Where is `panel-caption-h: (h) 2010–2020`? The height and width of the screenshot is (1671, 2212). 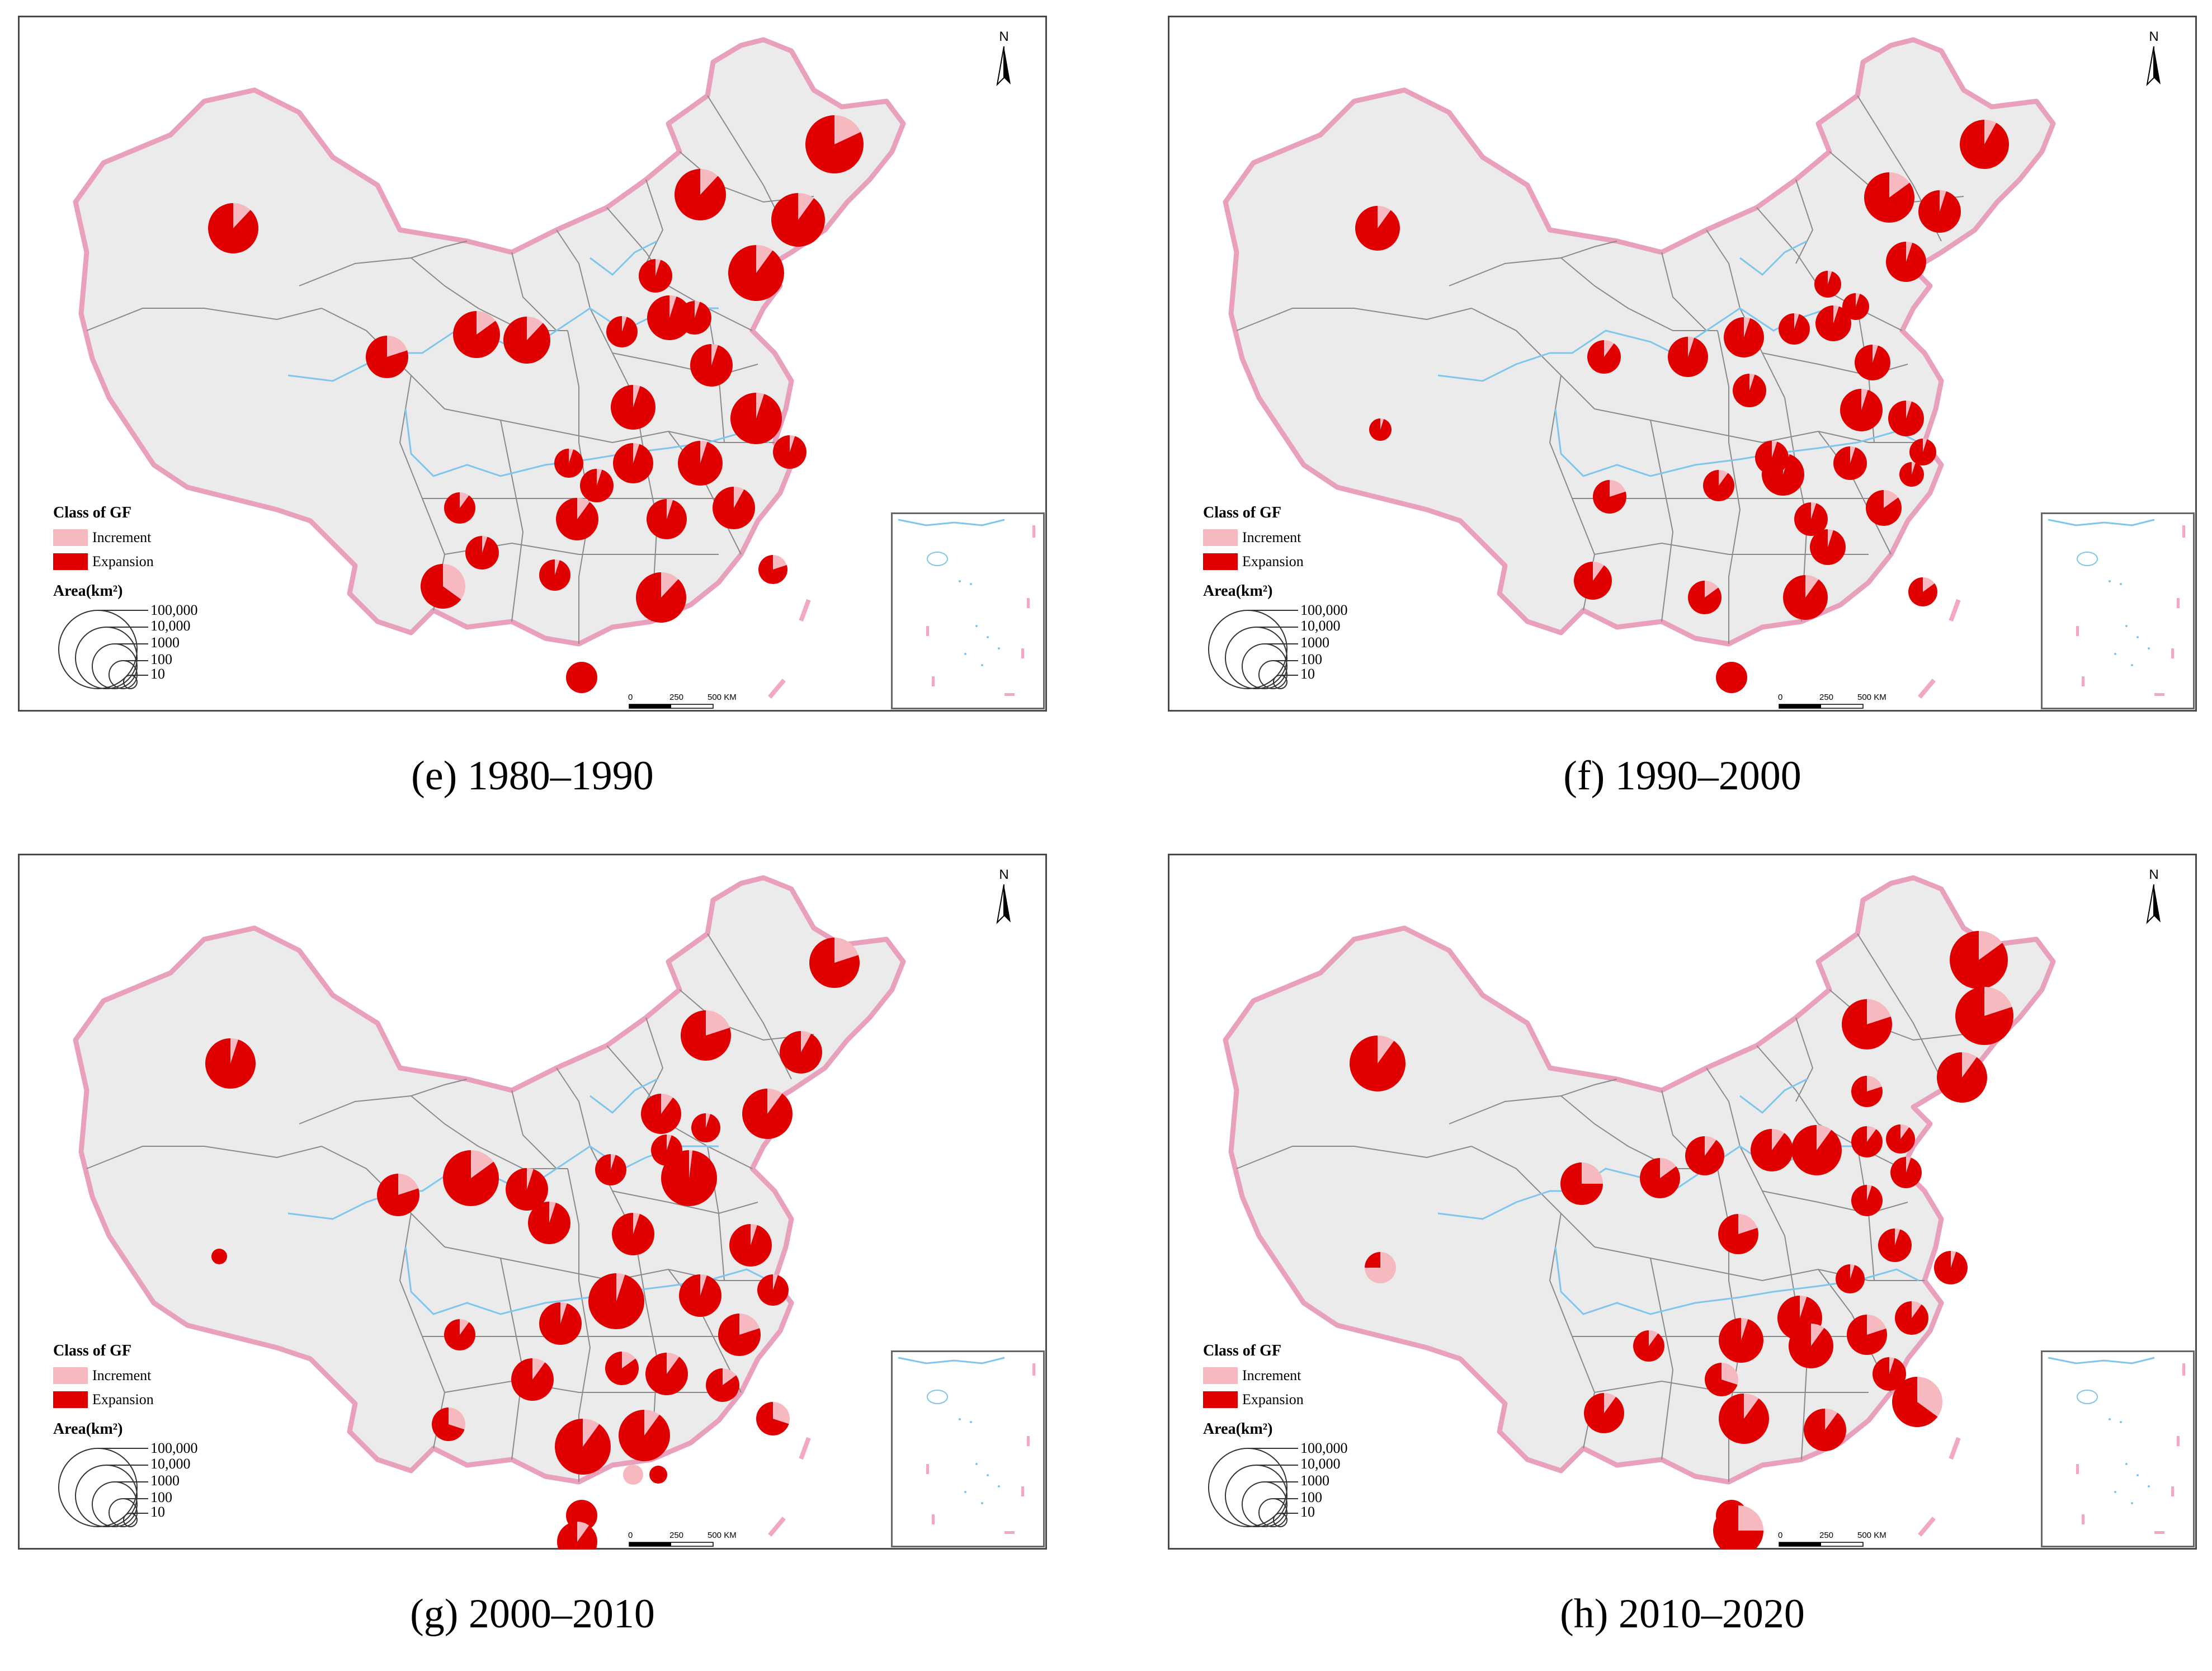 panel-caption-h: (h) 2010–2020 is located at coordinates (1682, 1614).